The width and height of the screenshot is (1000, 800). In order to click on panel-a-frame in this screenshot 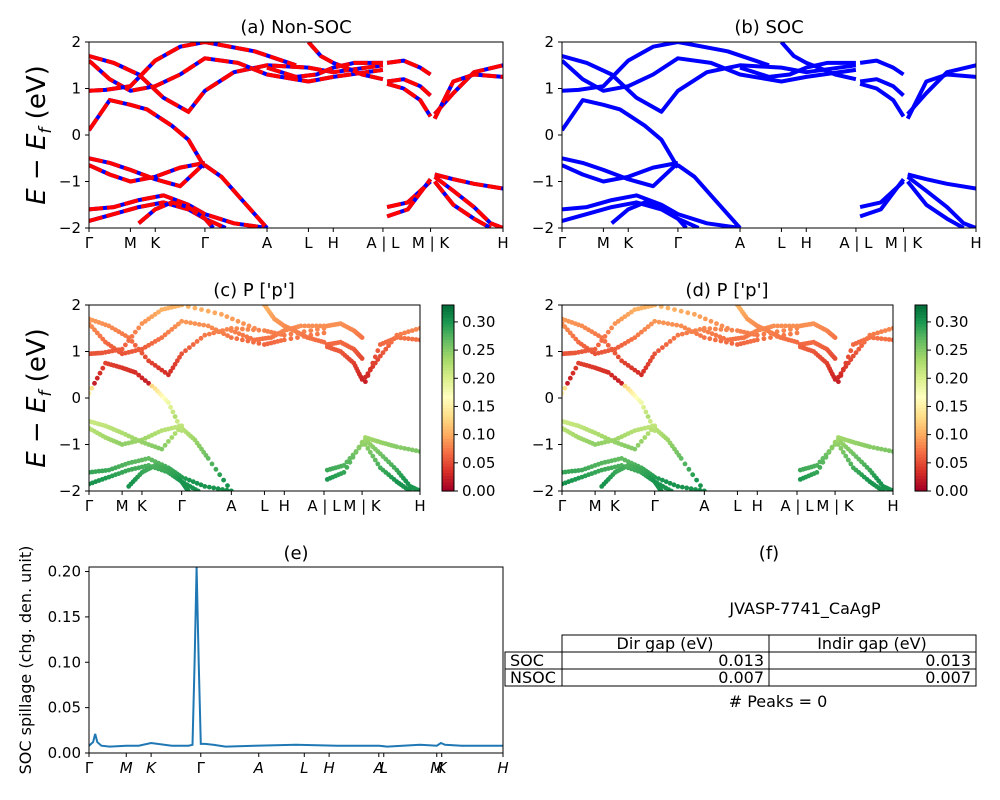, I will do `click(296, 135)`.